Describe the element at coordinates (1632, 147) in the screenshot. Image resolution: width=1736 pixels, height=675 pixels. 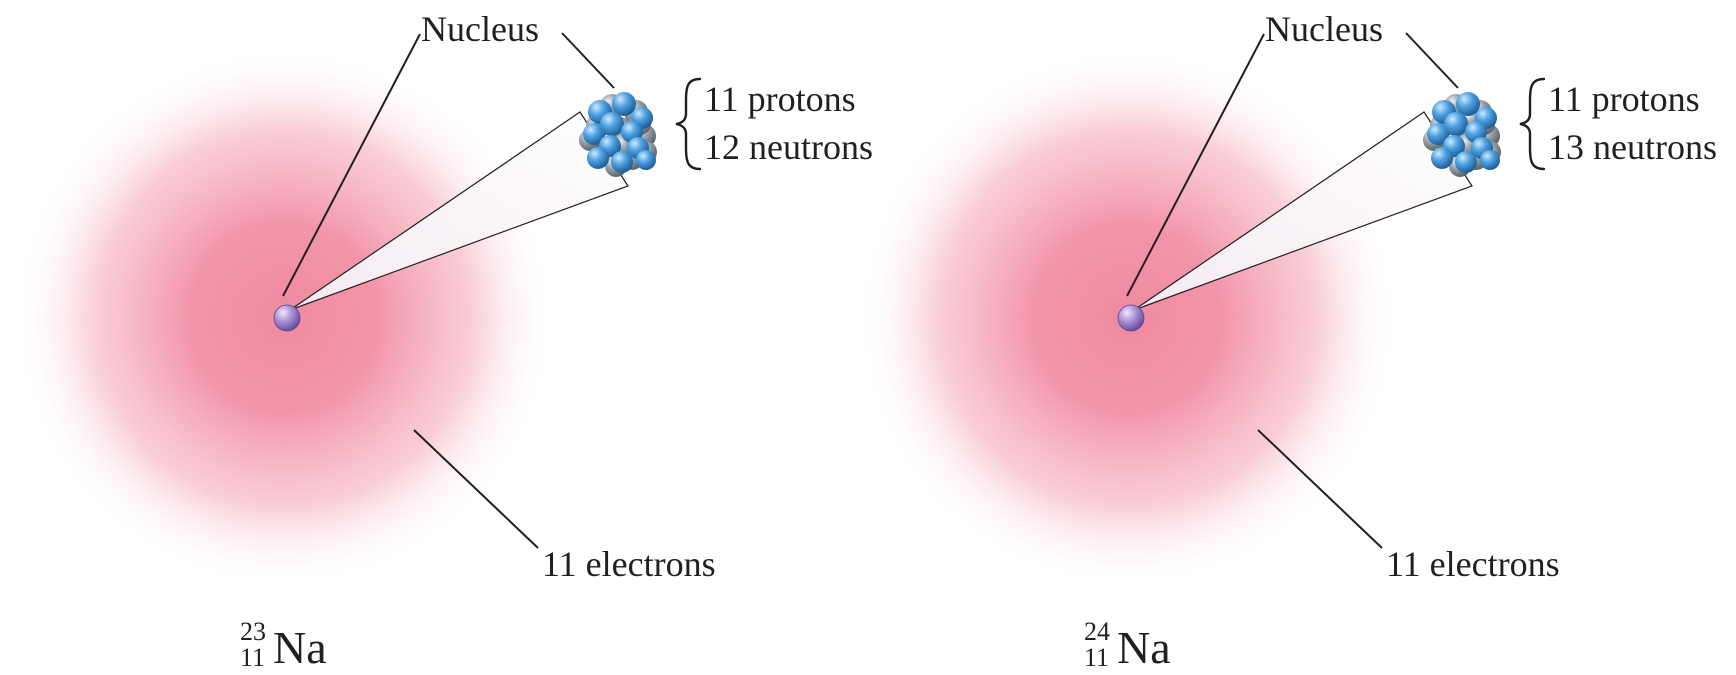
I see `neutrons-label: 13 neutrons` at that location.